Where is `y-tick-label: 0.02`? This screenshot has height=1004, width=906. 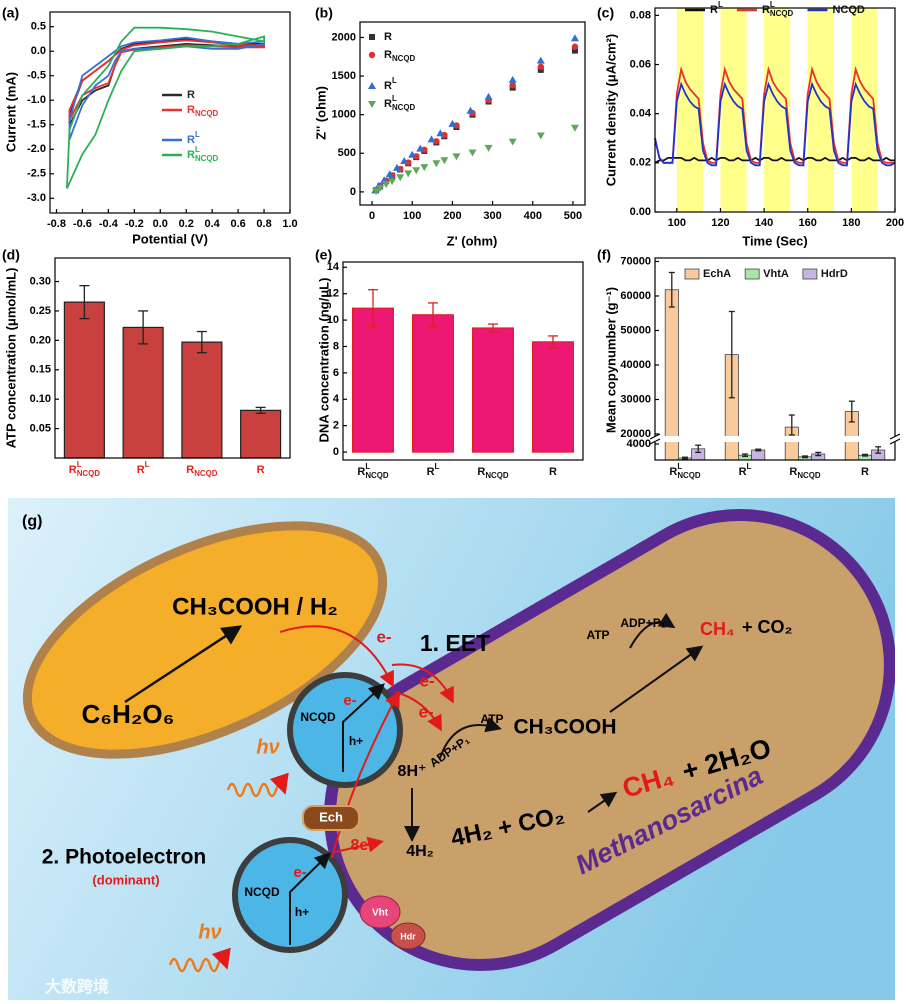
y-tick-label: 0.02 is located at coordinates (640, 163).